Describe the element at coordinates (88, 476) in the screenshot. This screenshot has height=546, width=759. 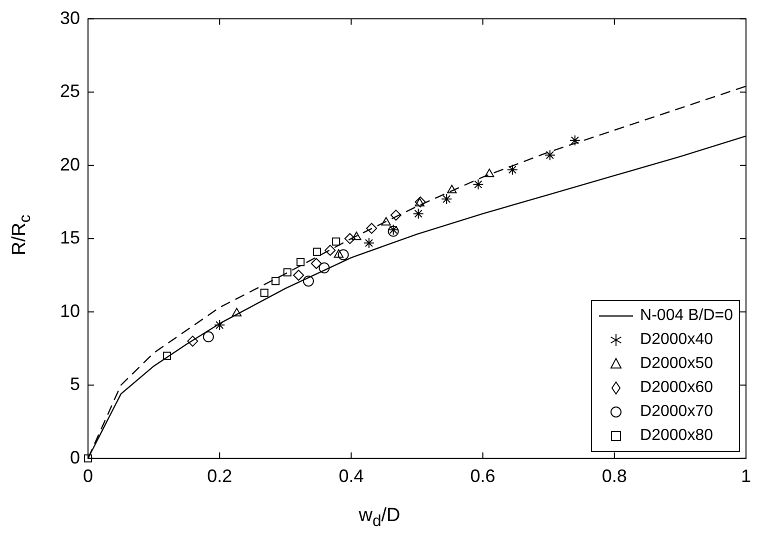
I see `x-tick-label: 0` at that location.